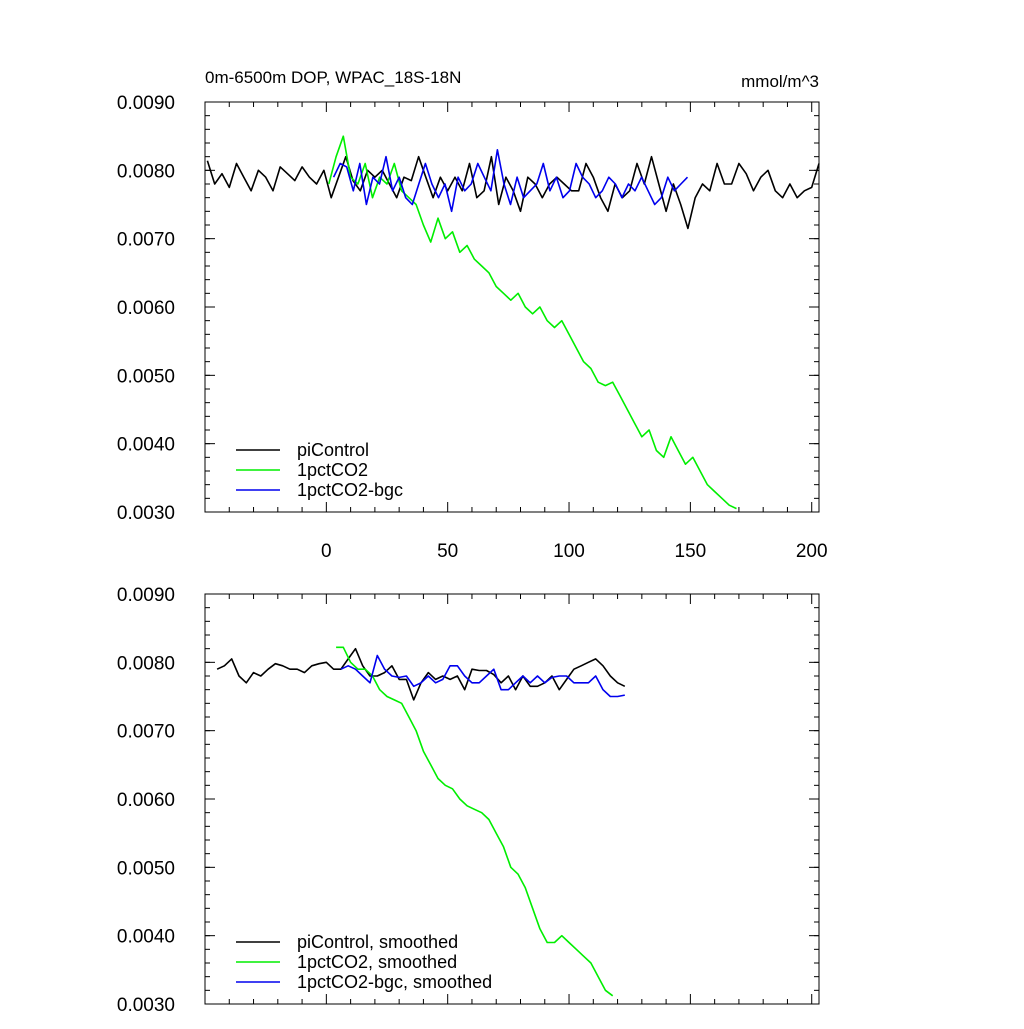 The width and height of the screenshot is (1024, 1029). What do you see at coordinates (350, 490) in the screenshot?
I see `legend-label-1pctco2-bgc: 1pctCO2-bgc` at bounding box center [350, 490].